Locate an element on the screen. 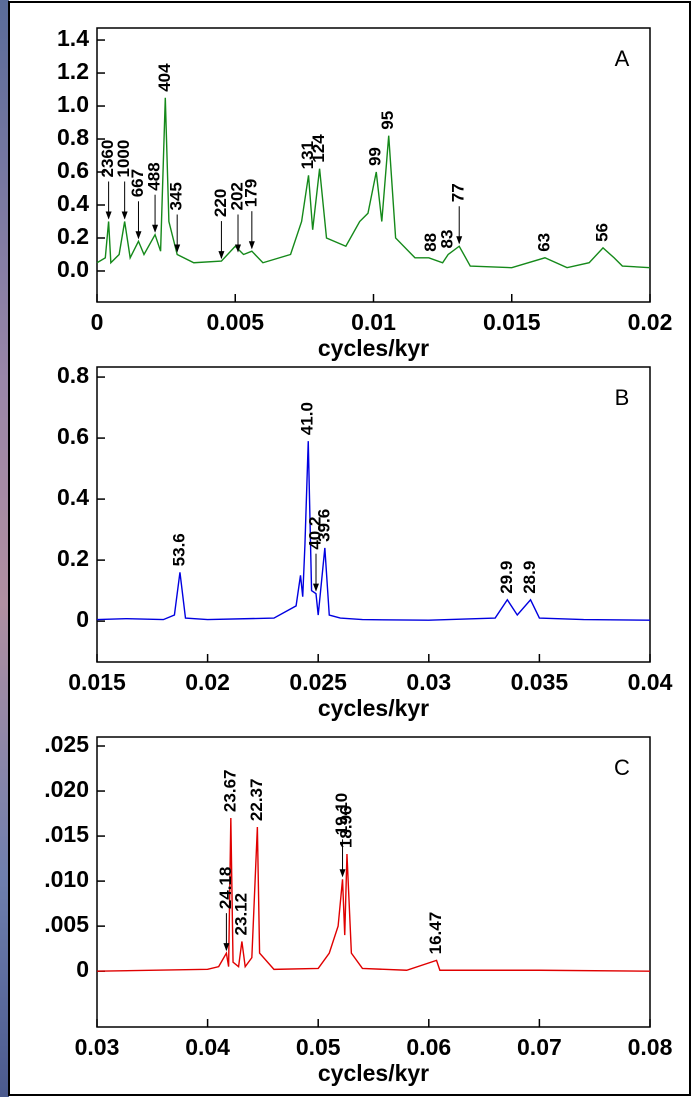  peak-label: 2360 is located at coordinates (107, 159).